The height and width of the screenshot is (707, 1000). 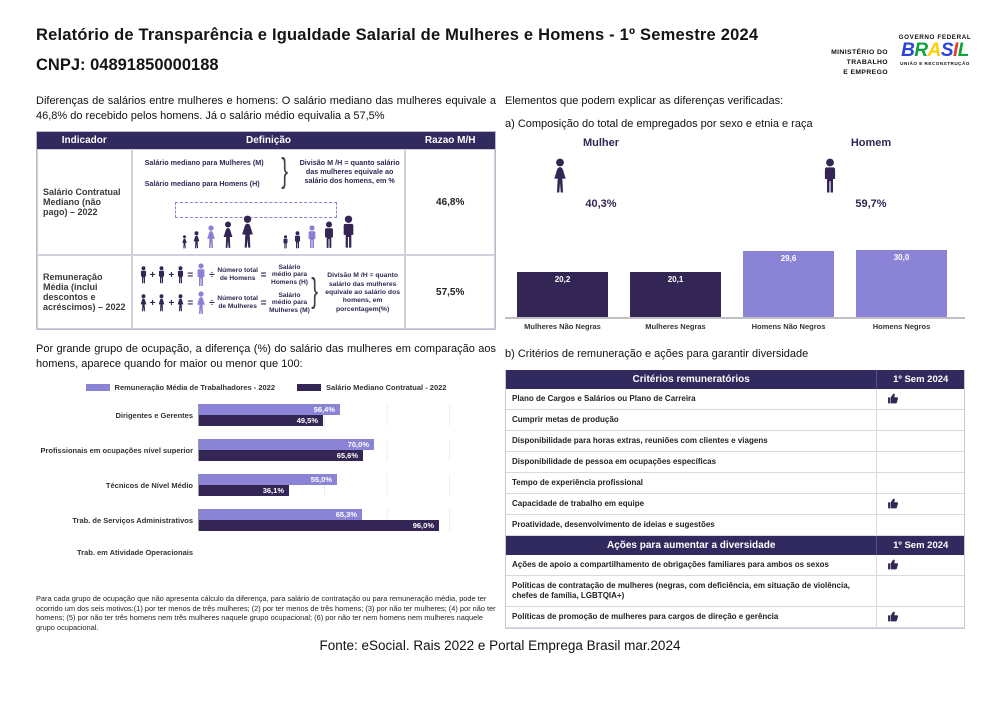 What do you see at coordinates (386, 388) in the screenshot?
I see `legend-label: Salário Mediano Contratual - 2022` at bounding box center [386, 388].